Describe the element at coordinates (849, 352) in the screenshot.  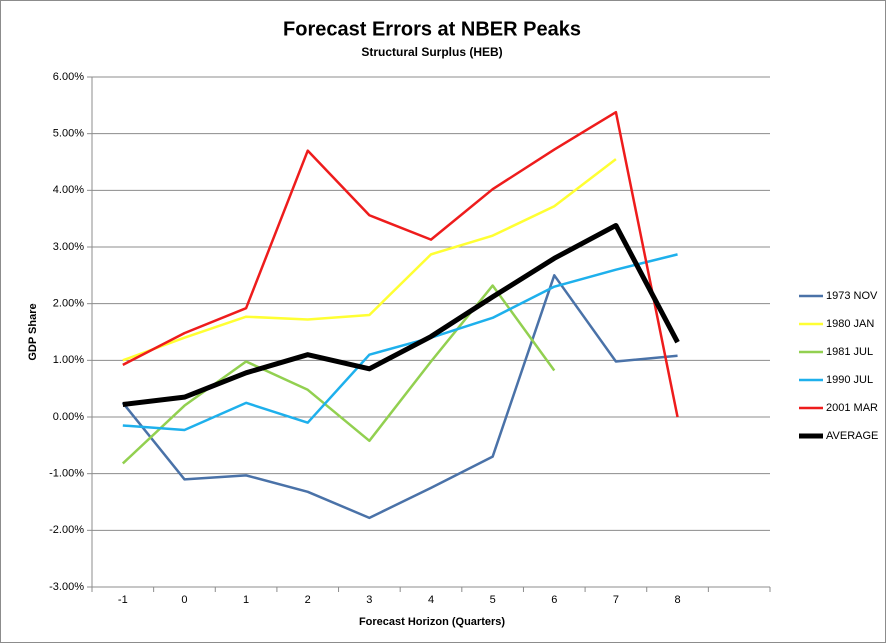
I see `legend-label: 1981 JUL` at that location.